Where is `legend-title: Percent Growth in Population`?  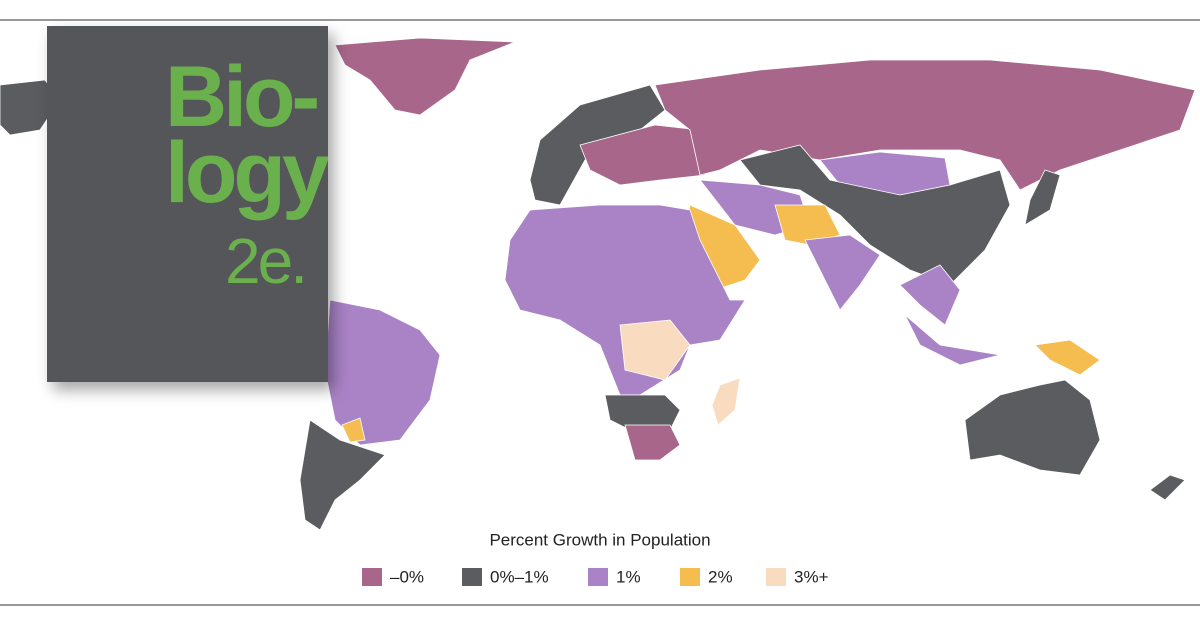
legend-title: Percent Growth in Population is located at coordinates (599, 539).